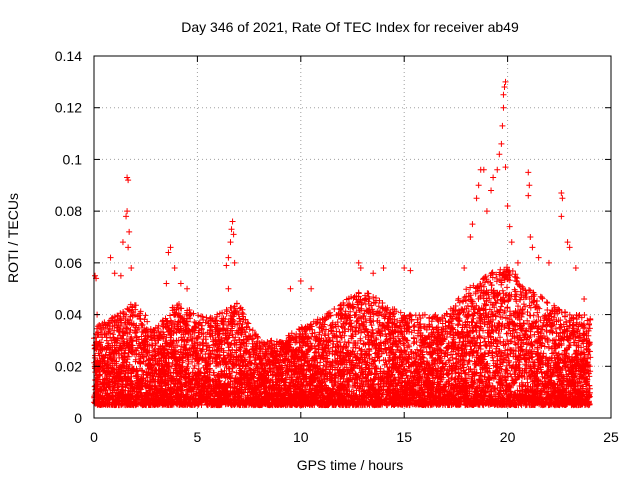 This screenshot has height=480, width=640. What do you see at coordinates (68, 263) in the screenshot?
I see `y-tick-label: 0.06` at bounding box center [68, 263].